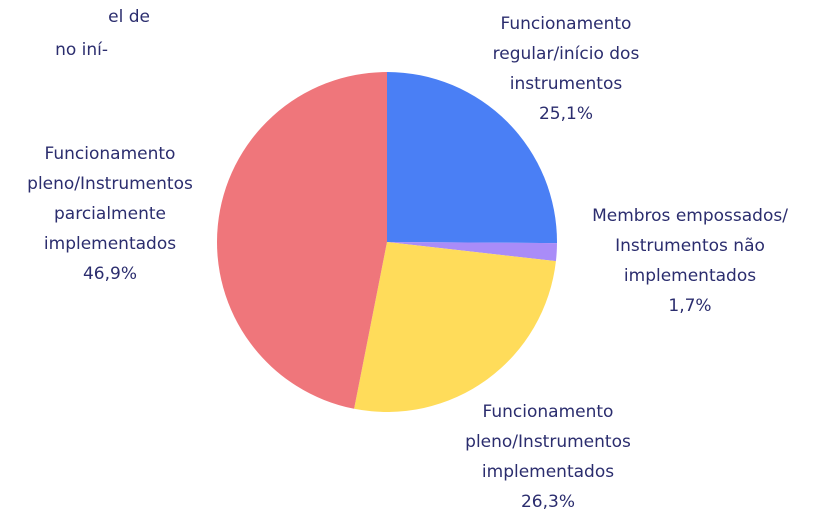  What do you see at coordinates (690, 246) in the screenshot?
I see `slice-label: Instrumentos não` at bounding box center [690, 246].